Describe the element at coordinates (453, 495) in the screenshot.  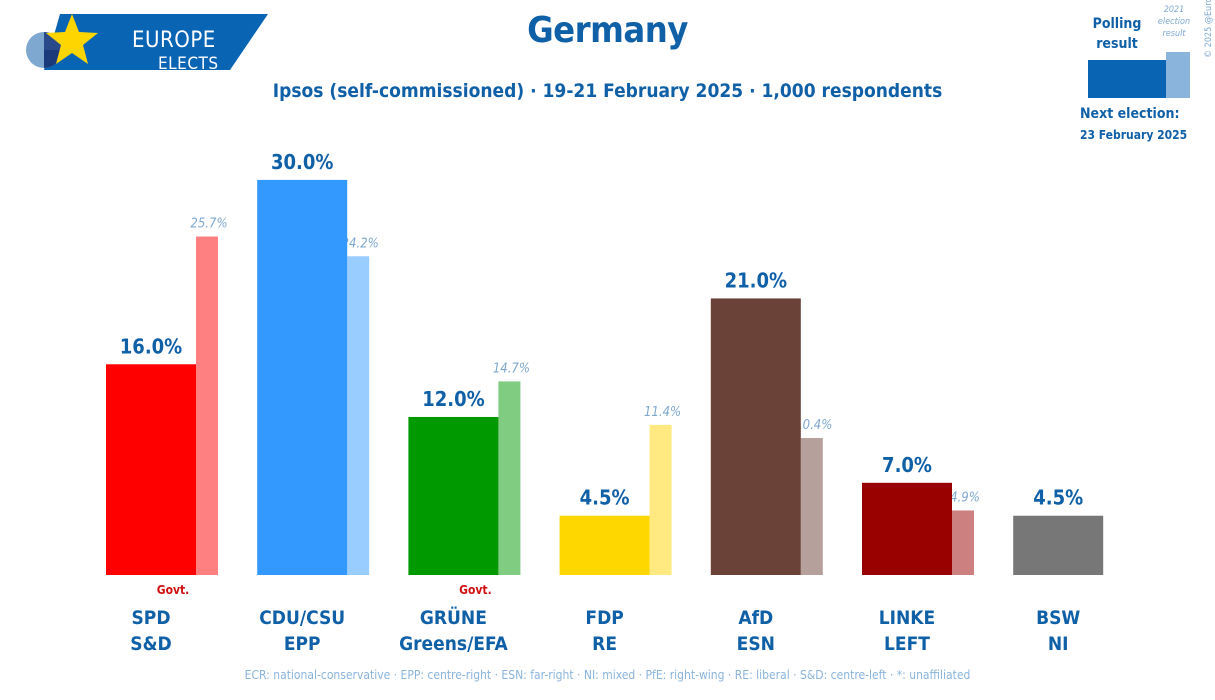
I see `bar-gr-ne` at that location.